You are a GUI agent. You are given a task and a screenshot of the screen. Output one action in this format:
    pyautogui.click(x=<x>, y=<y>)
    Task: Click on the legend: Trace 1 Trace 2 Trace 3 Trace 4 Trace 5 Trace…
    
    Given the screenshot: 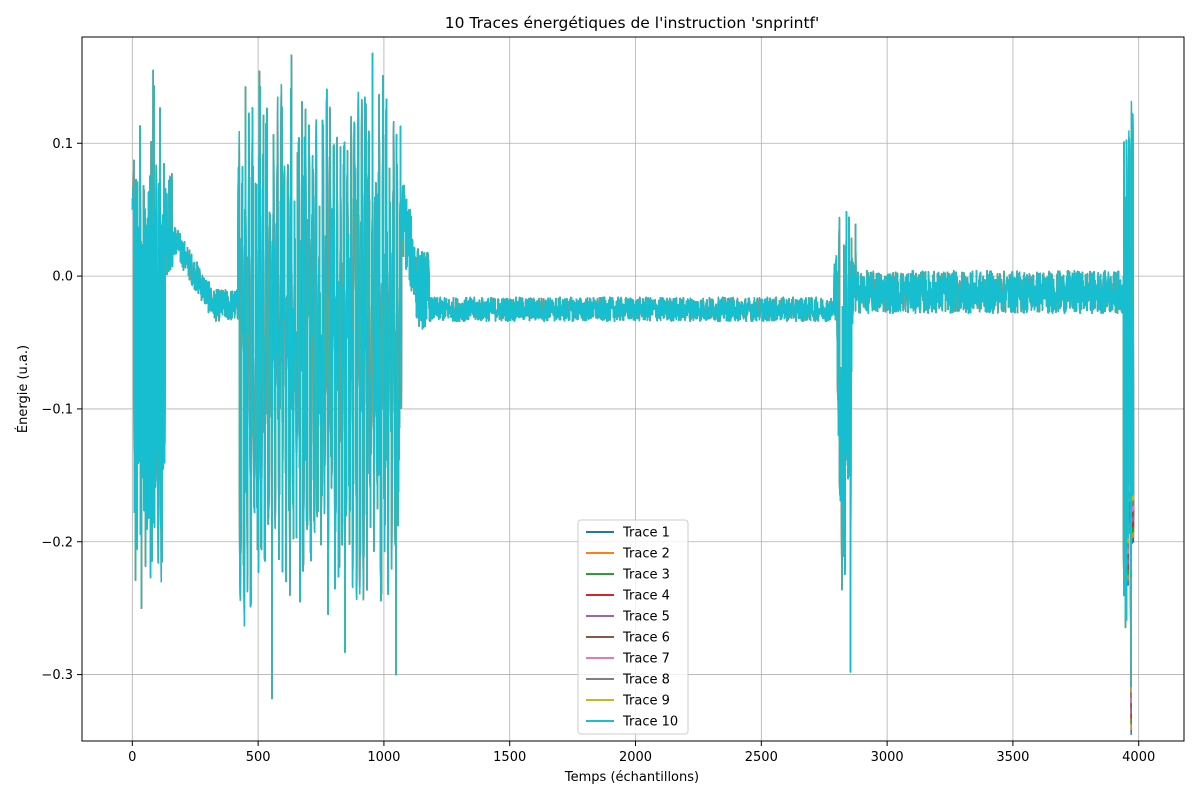 What is the action you would take?
    pyautogui.click(x=633, y=627)
    